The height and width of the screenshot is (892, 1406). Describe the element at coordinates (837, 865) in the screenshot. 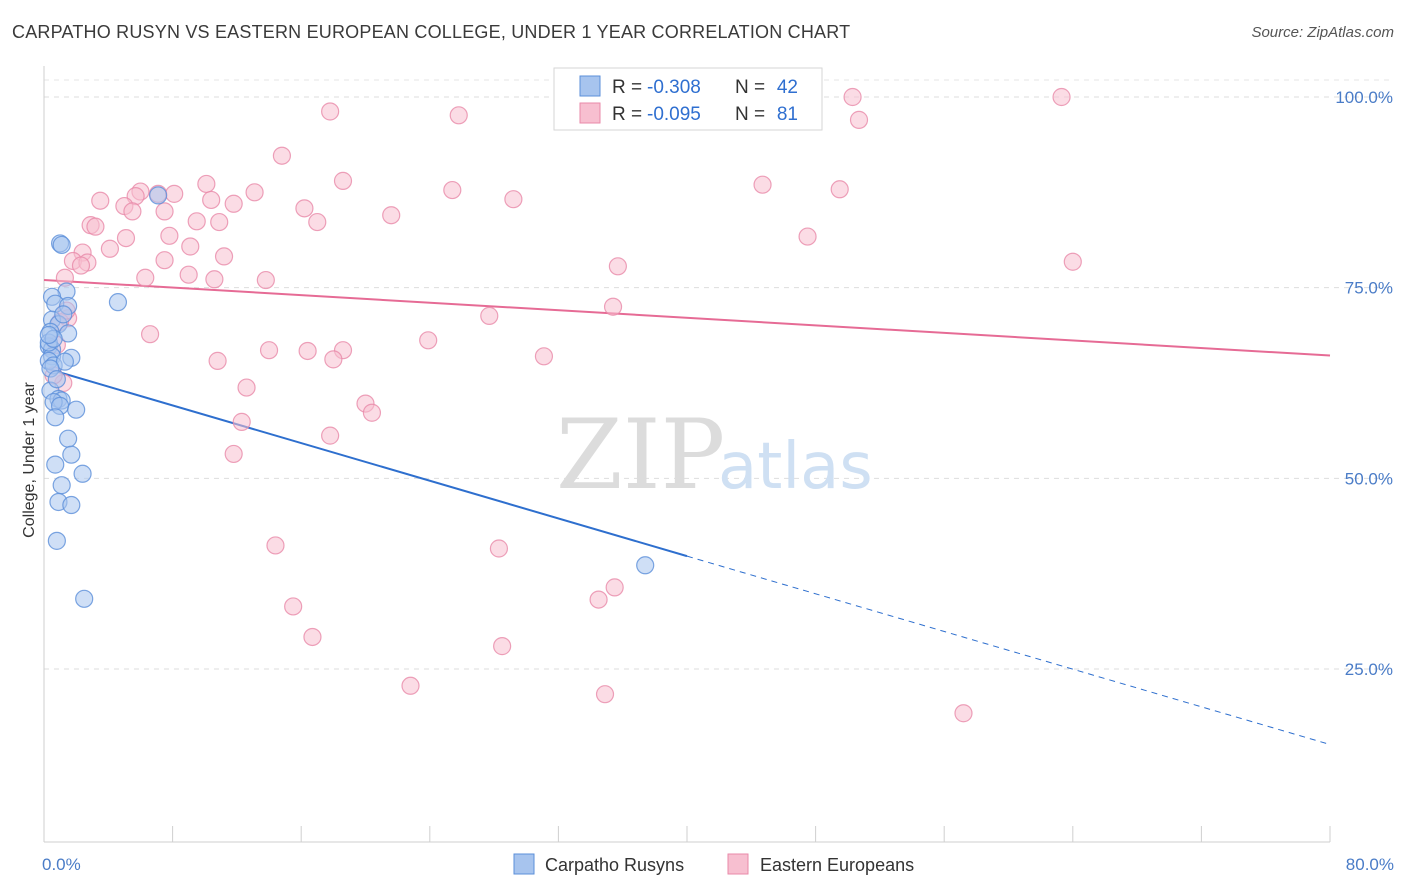

I see `bottom-legend-label-1: Eastern Europeans` at that location.